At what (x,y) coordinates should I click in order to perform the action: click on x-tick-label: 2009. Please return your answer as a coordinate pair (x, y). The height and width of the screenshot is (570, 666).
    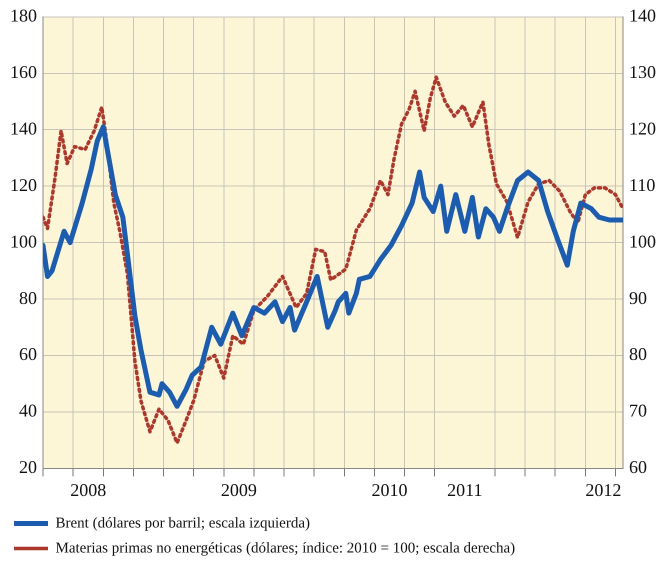
    Looking at the image, I should click on (238, 490).